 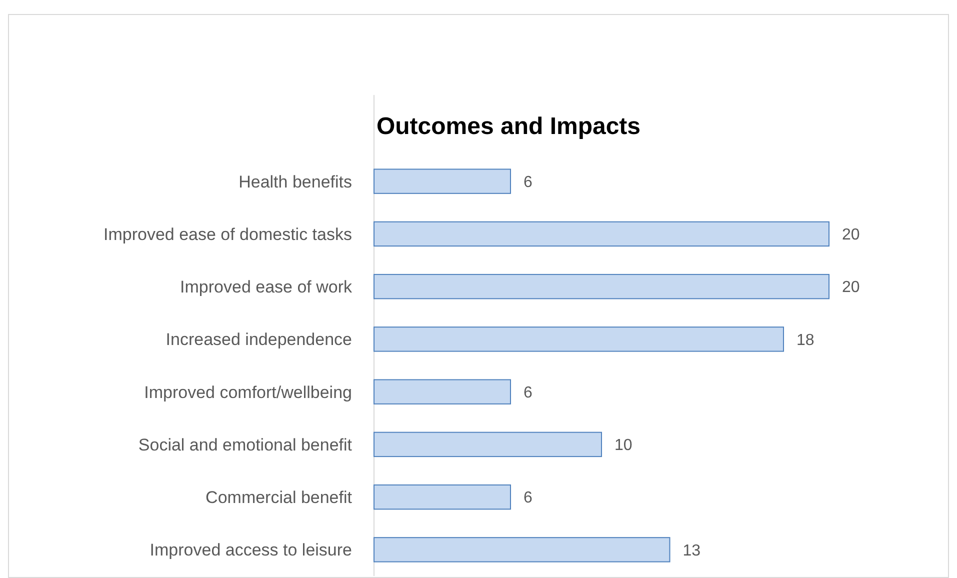 I want to click on chart-title: Outcomes and Impacts, so click(x=508, y=126).